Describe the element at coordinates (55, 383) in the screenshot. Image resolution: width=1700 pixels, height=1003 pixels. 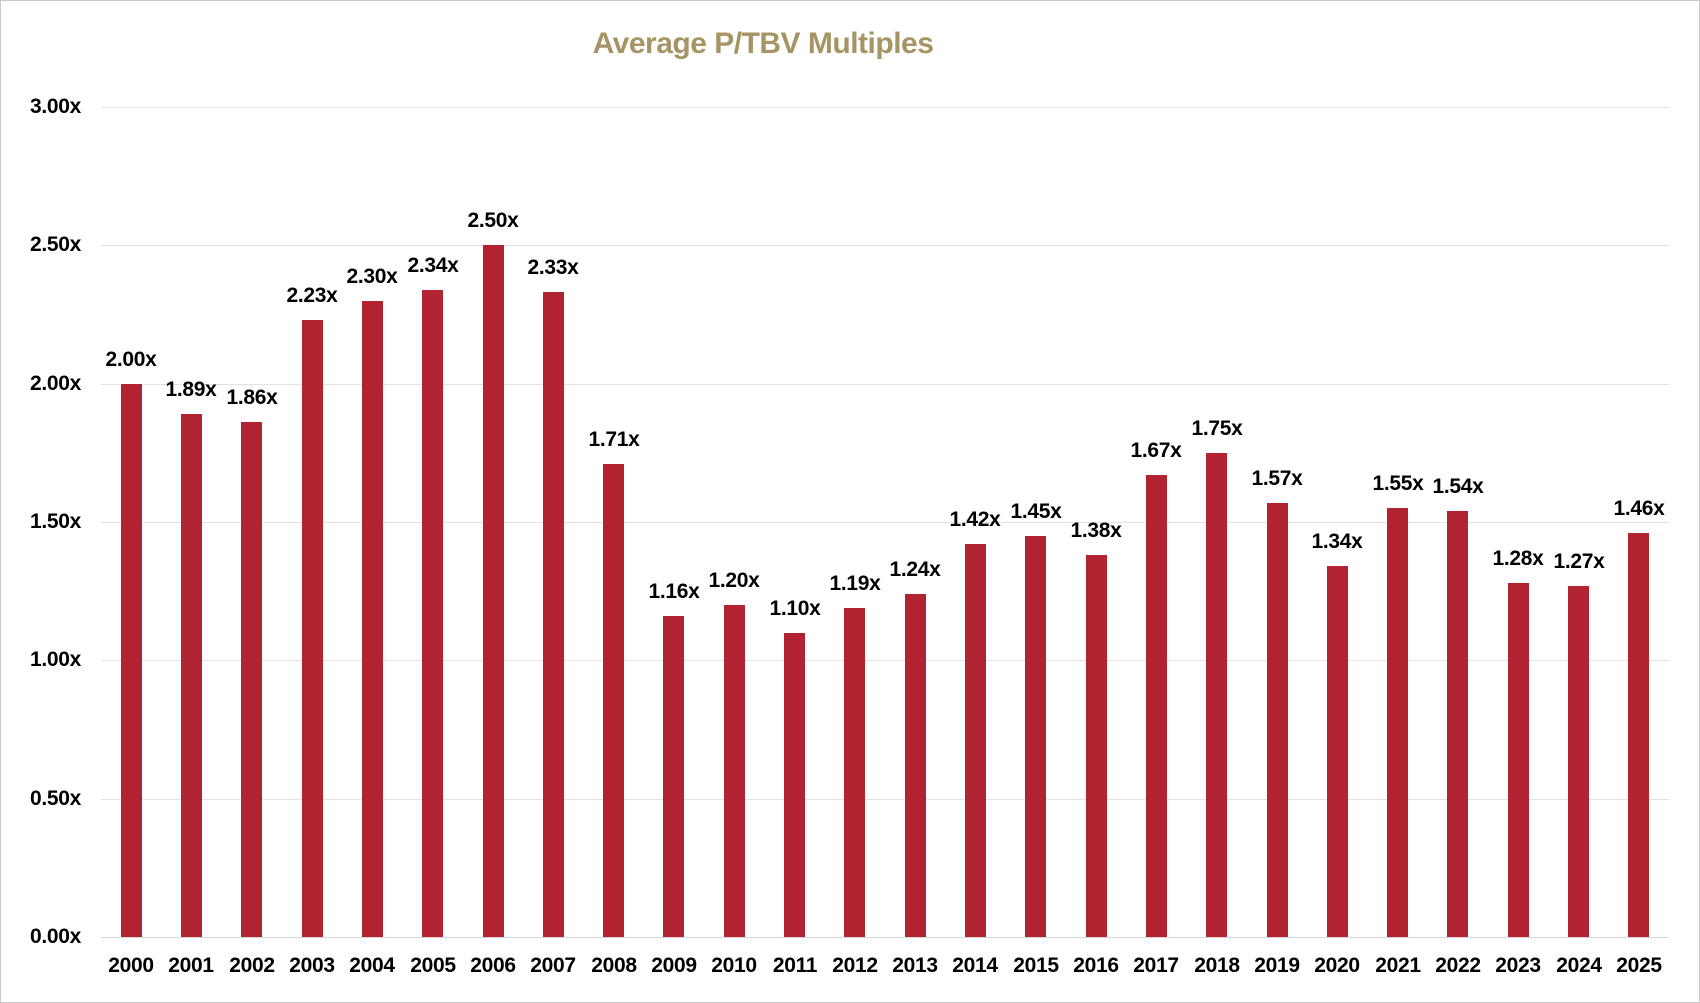
I see `y-axis-tick-label: 2.00x` at that location.